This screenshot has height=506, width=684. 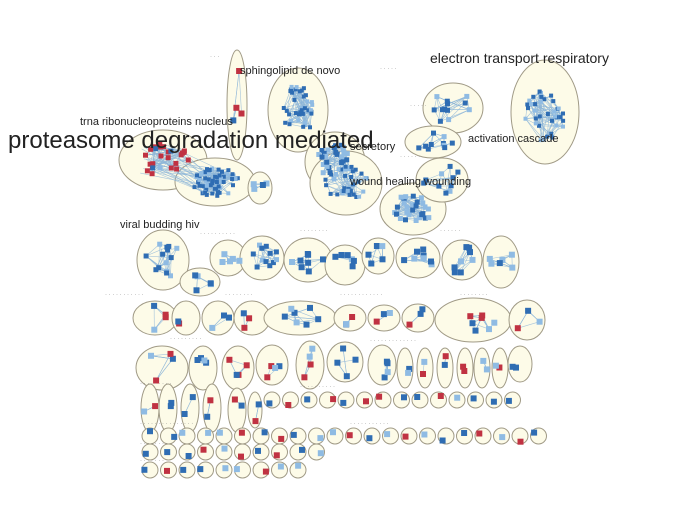 What do you see at coordinates (124, 295) in the screenshot?
I see `faint-label: · · · · · · · · · · ·` at bounding box center [124, 295].